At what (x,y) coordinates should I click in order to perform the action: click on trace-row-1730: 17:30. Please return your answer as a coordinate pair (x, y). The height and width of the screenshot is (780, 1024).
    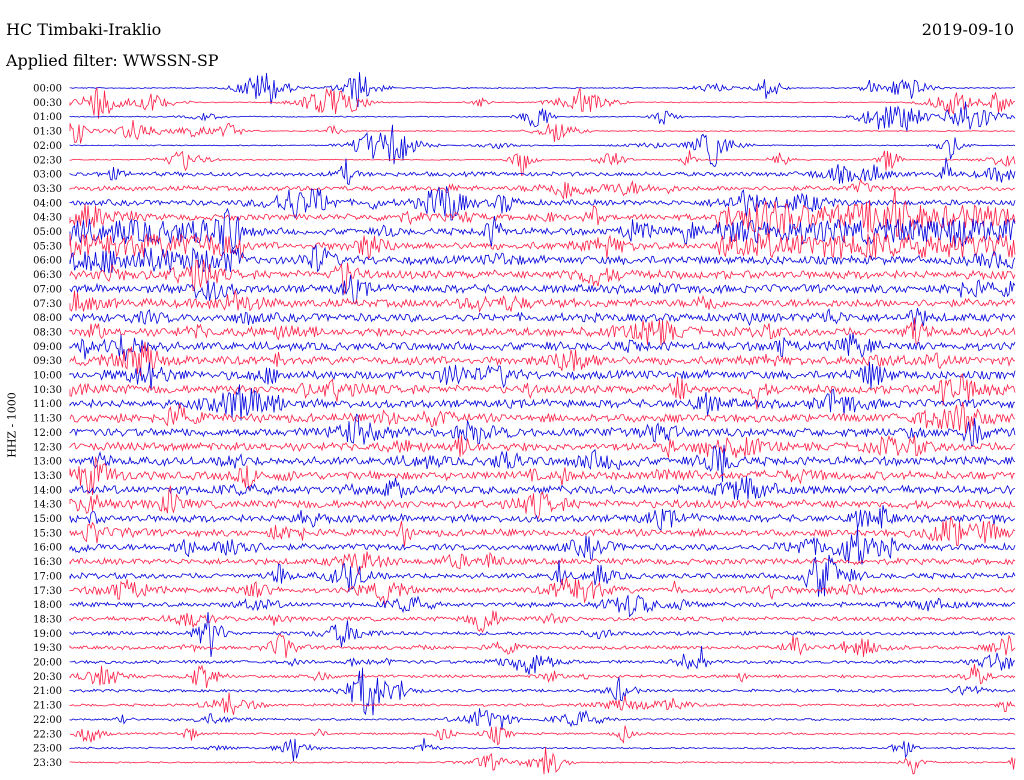
    Looking at the image, I should click on (524, 591).